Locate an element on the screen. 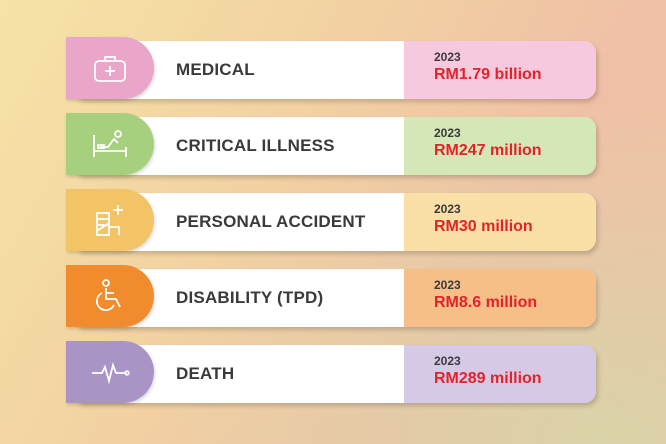 This screenshot has width=666, height=444. category-label: CRITICAL ILLNESS is located at coordinates (255, 145).